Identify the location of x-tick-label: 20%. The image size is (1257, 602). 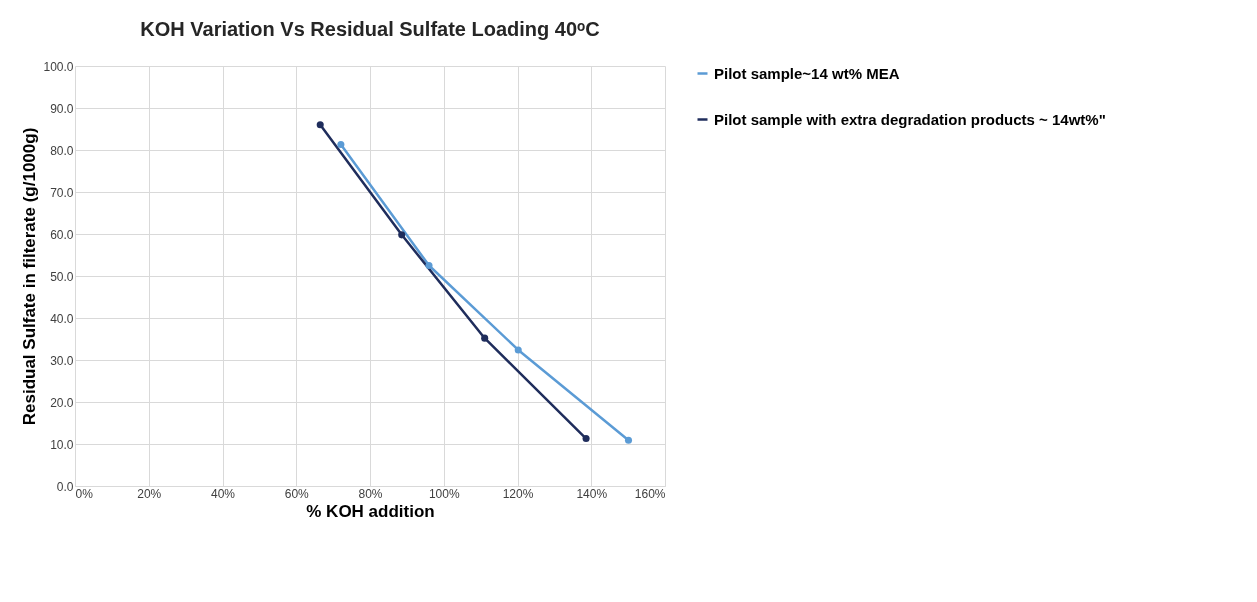
(149, 493).